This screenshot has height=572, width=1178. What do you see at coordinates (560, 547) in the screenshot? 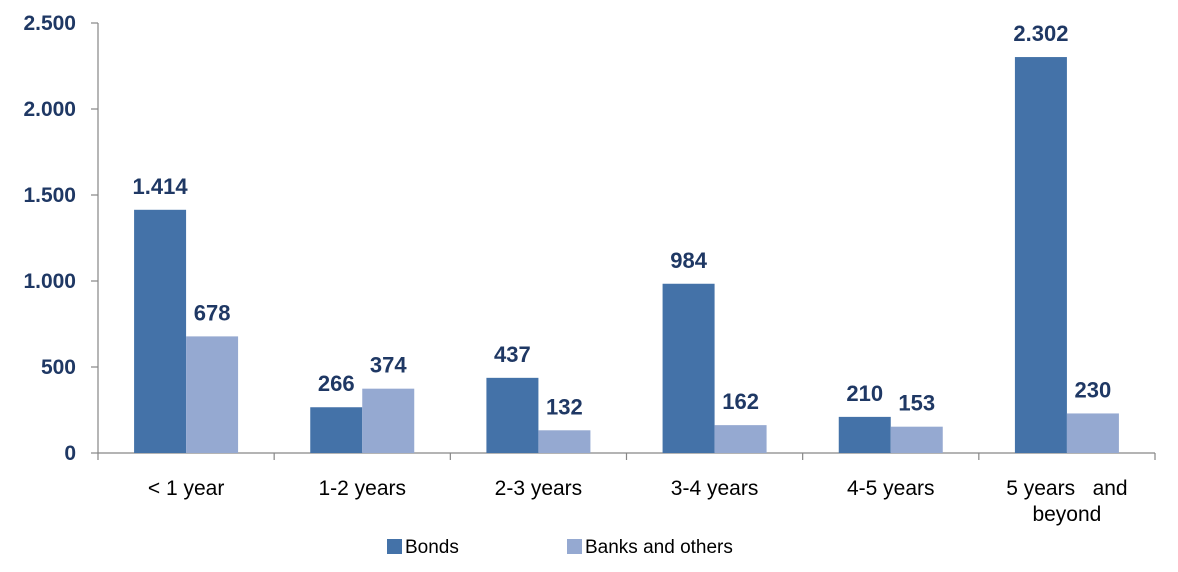
I see `legend: Bonds Banks and others` at bounding box center [560, 547].